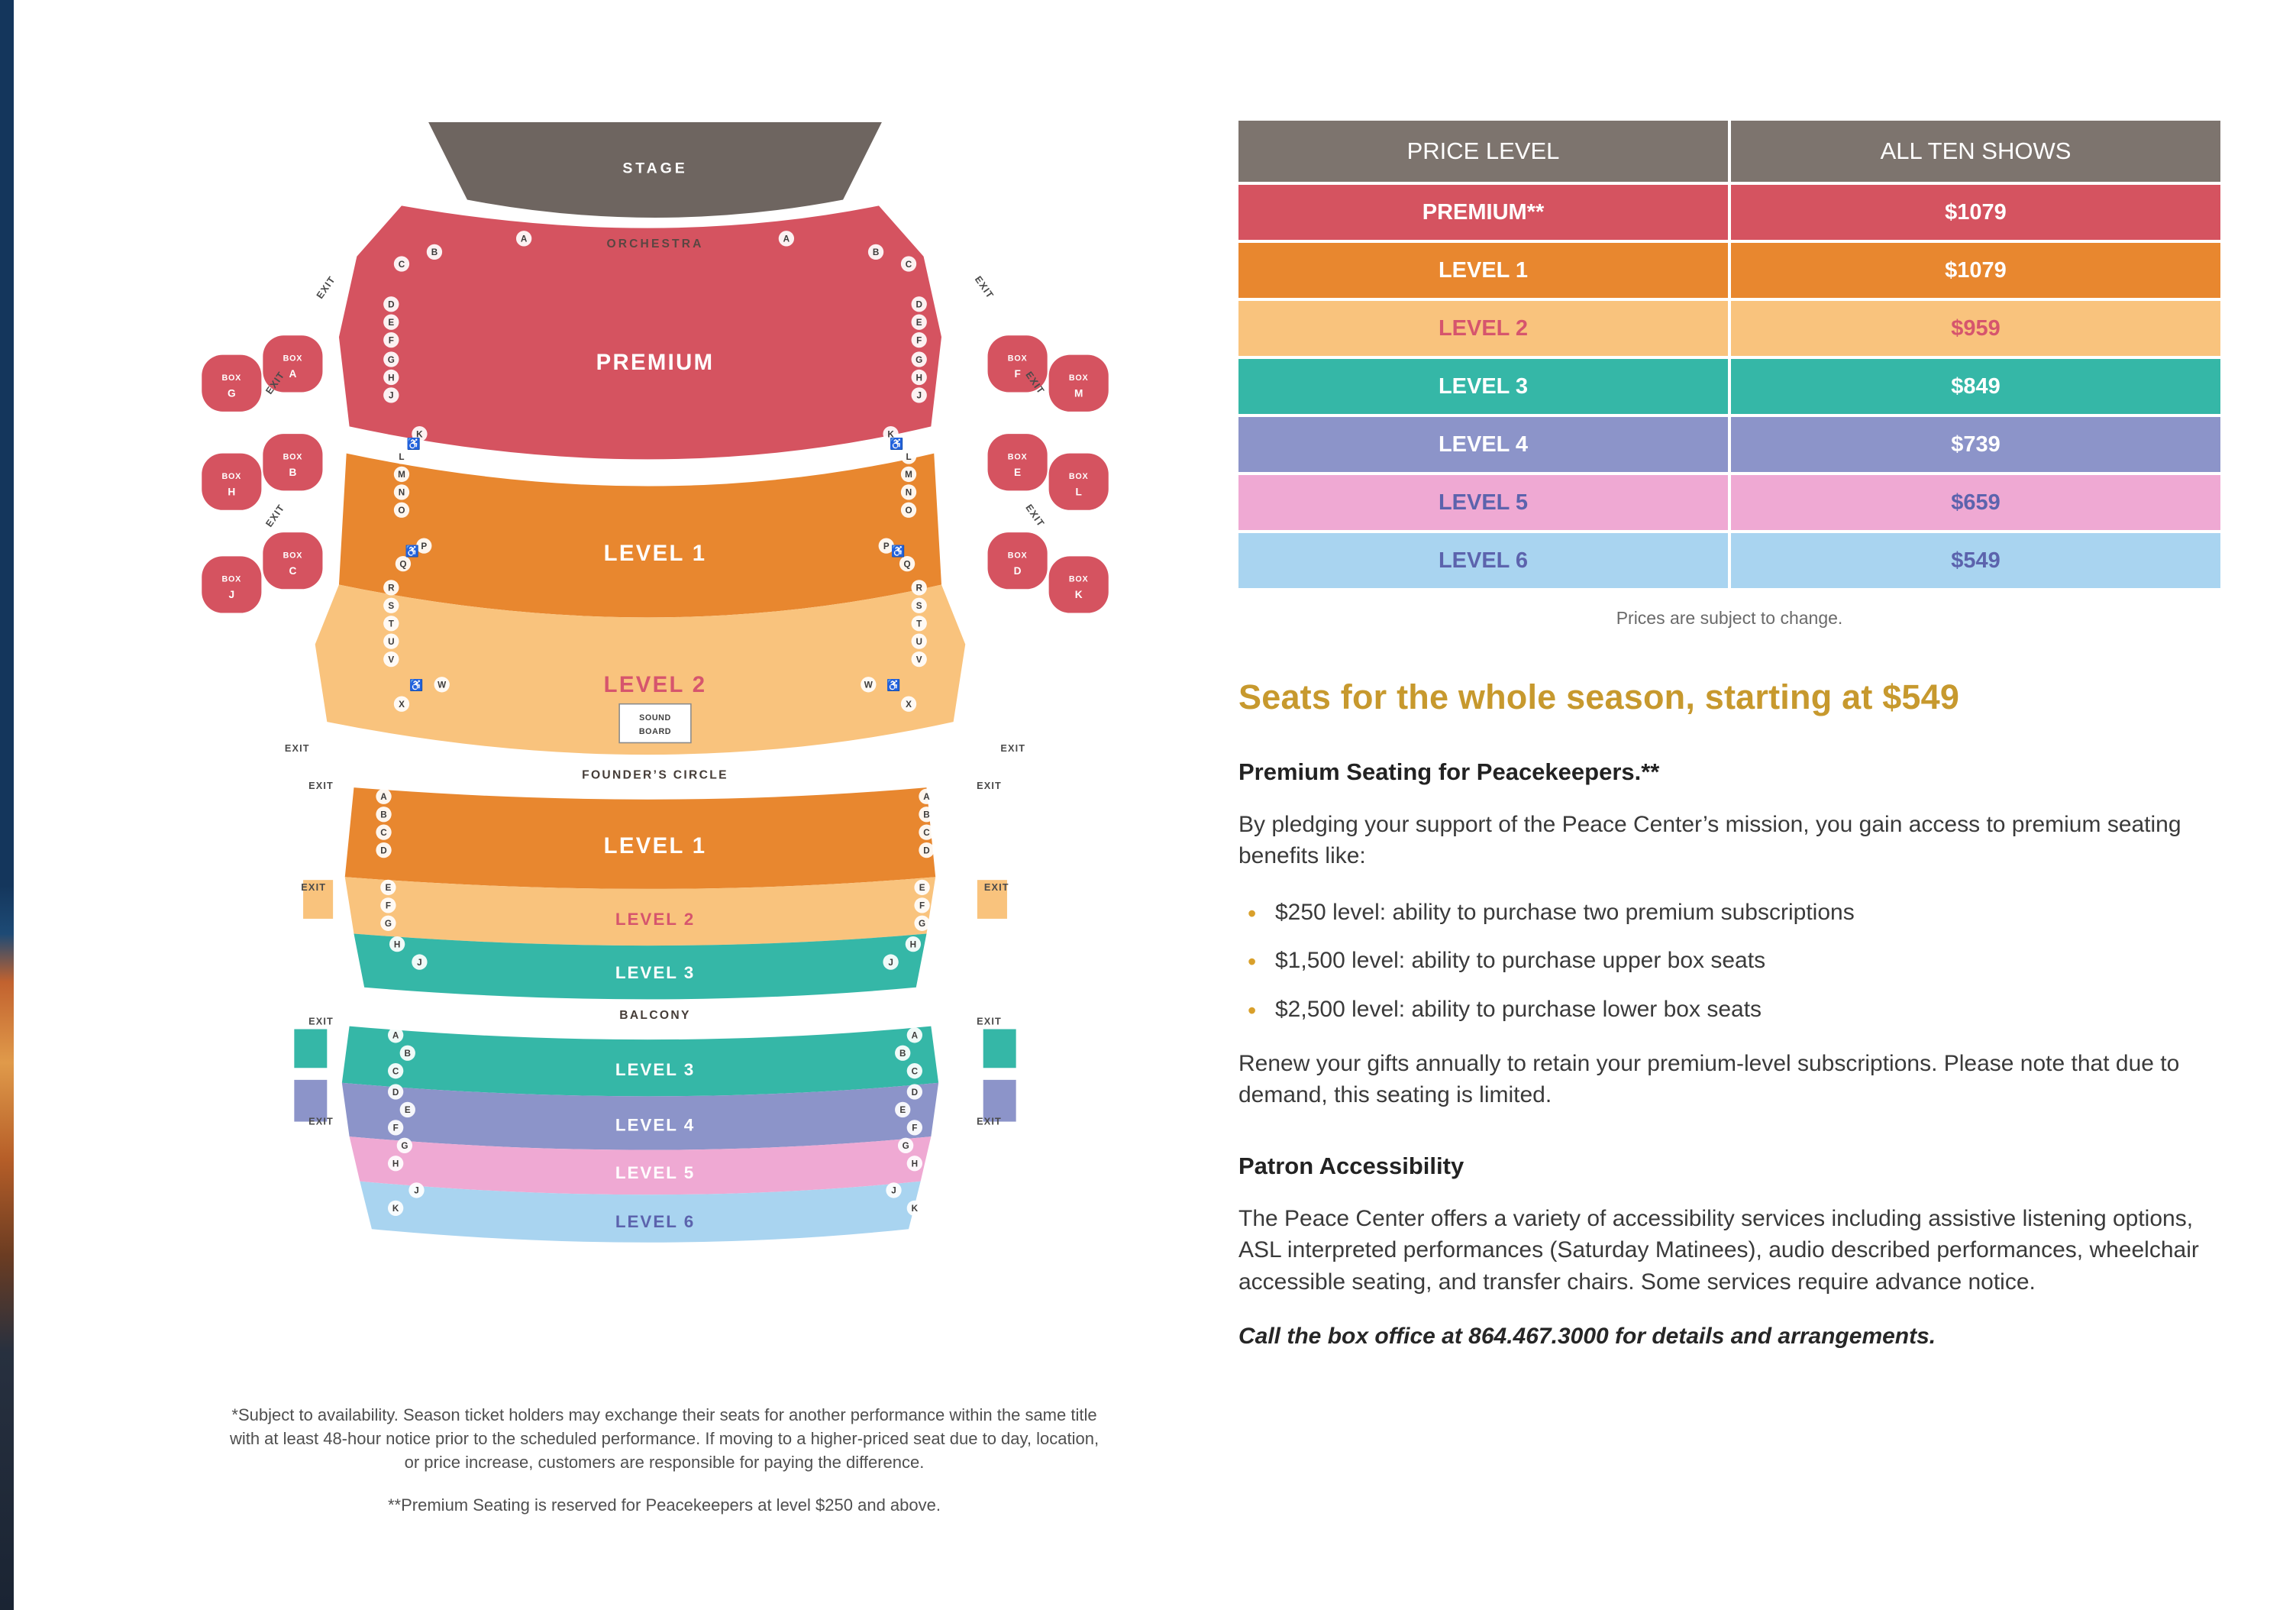 This screenshot has height=1610, width=2296. Describe the element at coordinates (1974, 151) in the screenshot. I see `all-ten-shows-header: ALL TEN SHOWS` at that location.